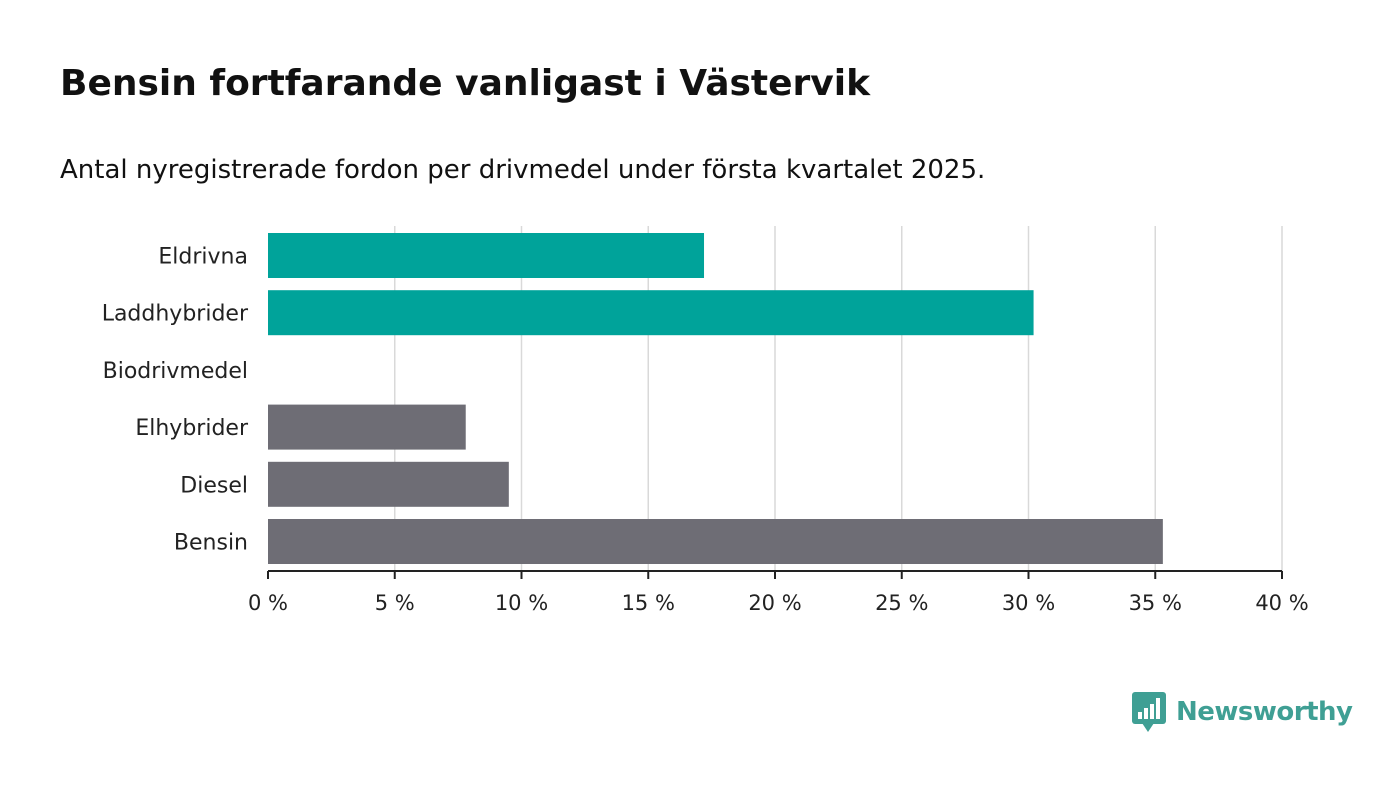  I want to click on brand-name: Newsworthy, so click(1264, 712).